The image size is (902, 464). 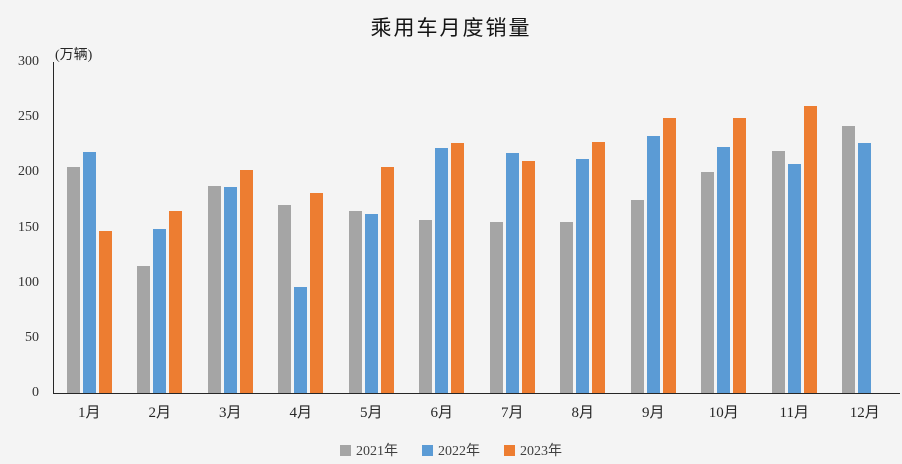 What do you see at coordinates (740, 255) in the screenshot?
I see `bar-2023年-10月` at bounding box center [740, 255].